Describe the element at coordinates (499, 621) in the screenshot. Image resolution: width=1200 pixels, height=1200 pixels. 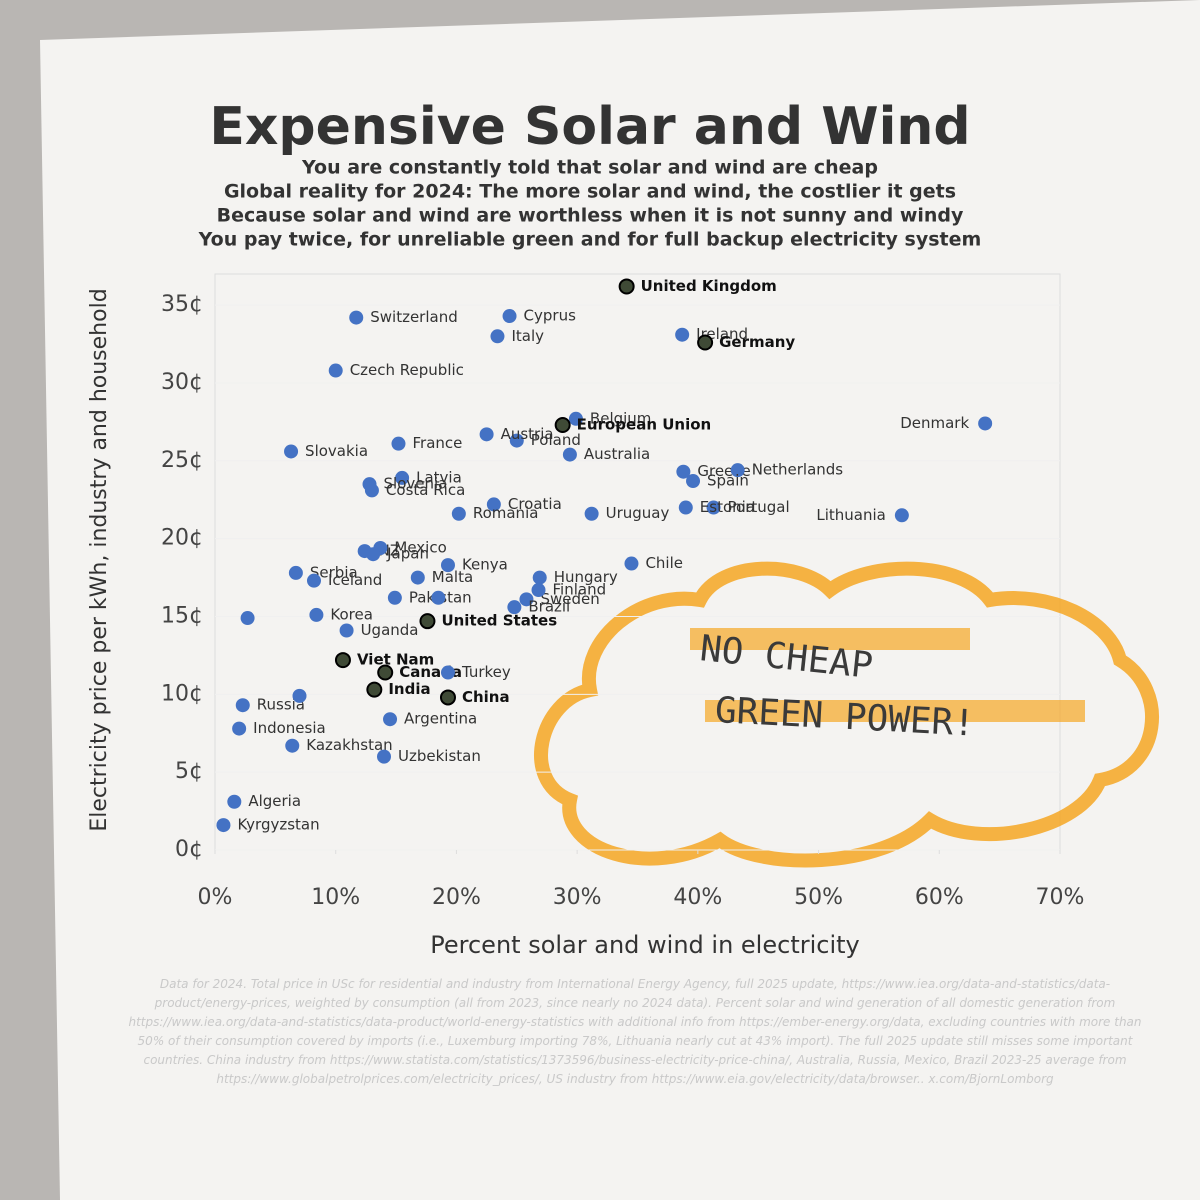
I see `point-label: United States` at that location.